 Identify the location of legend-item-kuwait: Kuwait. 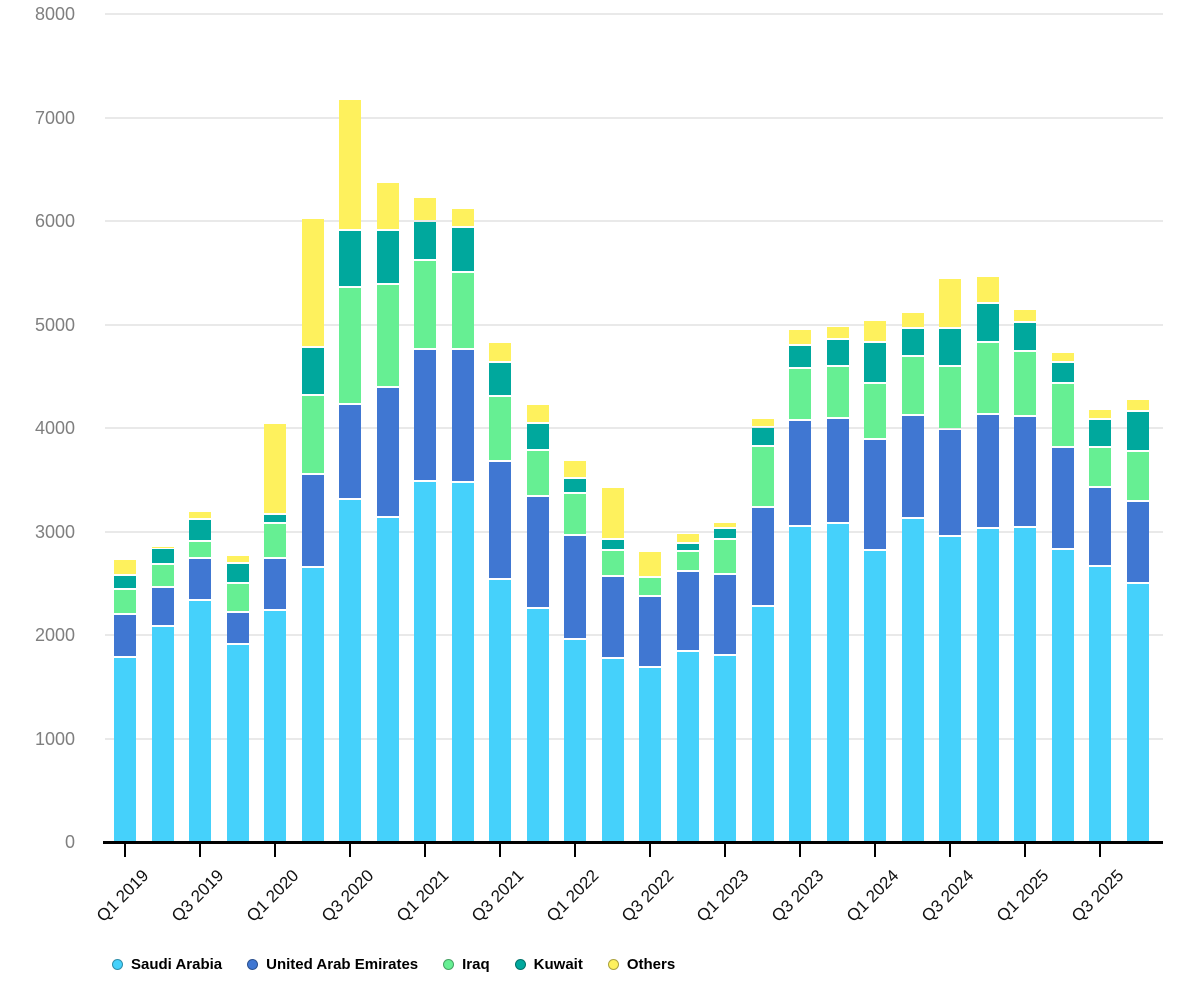
(548, 964).